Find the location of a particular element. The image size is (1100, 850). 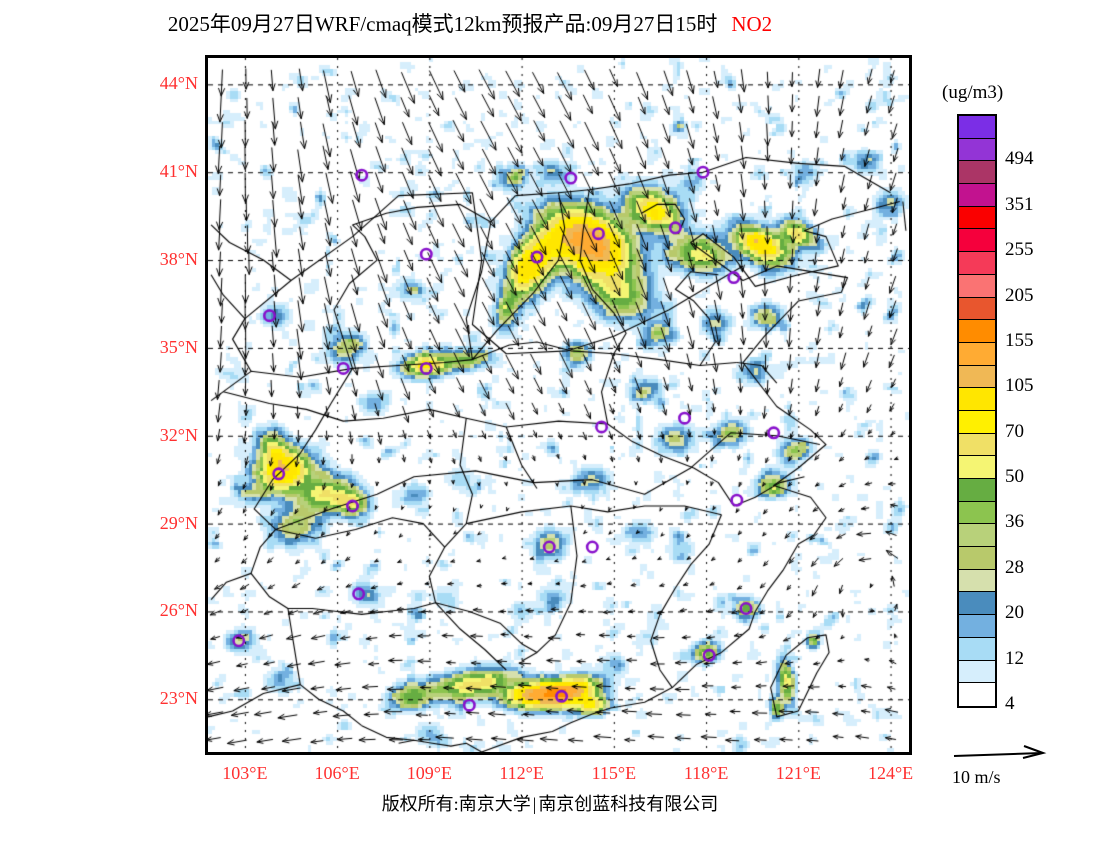

colorbar-units-label: (ug/m3) is located at coordinates (973, 92).